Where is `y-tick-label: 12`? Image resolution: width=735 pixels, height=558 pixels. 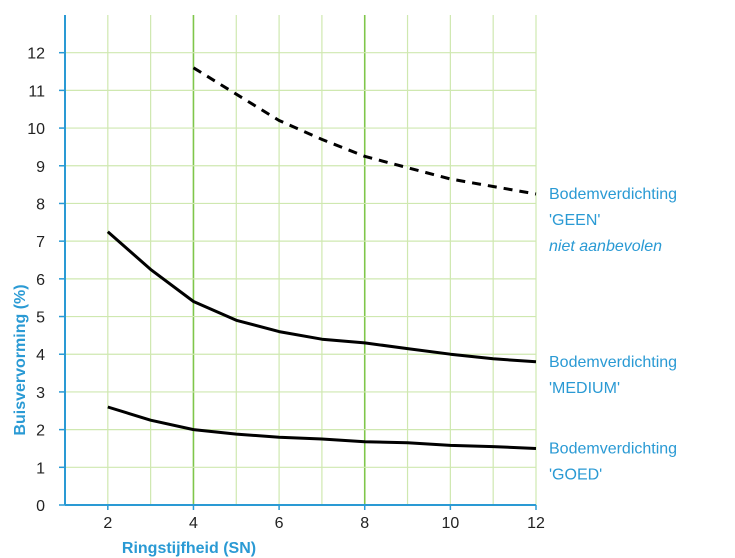
y-tick-label: 12 is located at coordinates (36, 54).